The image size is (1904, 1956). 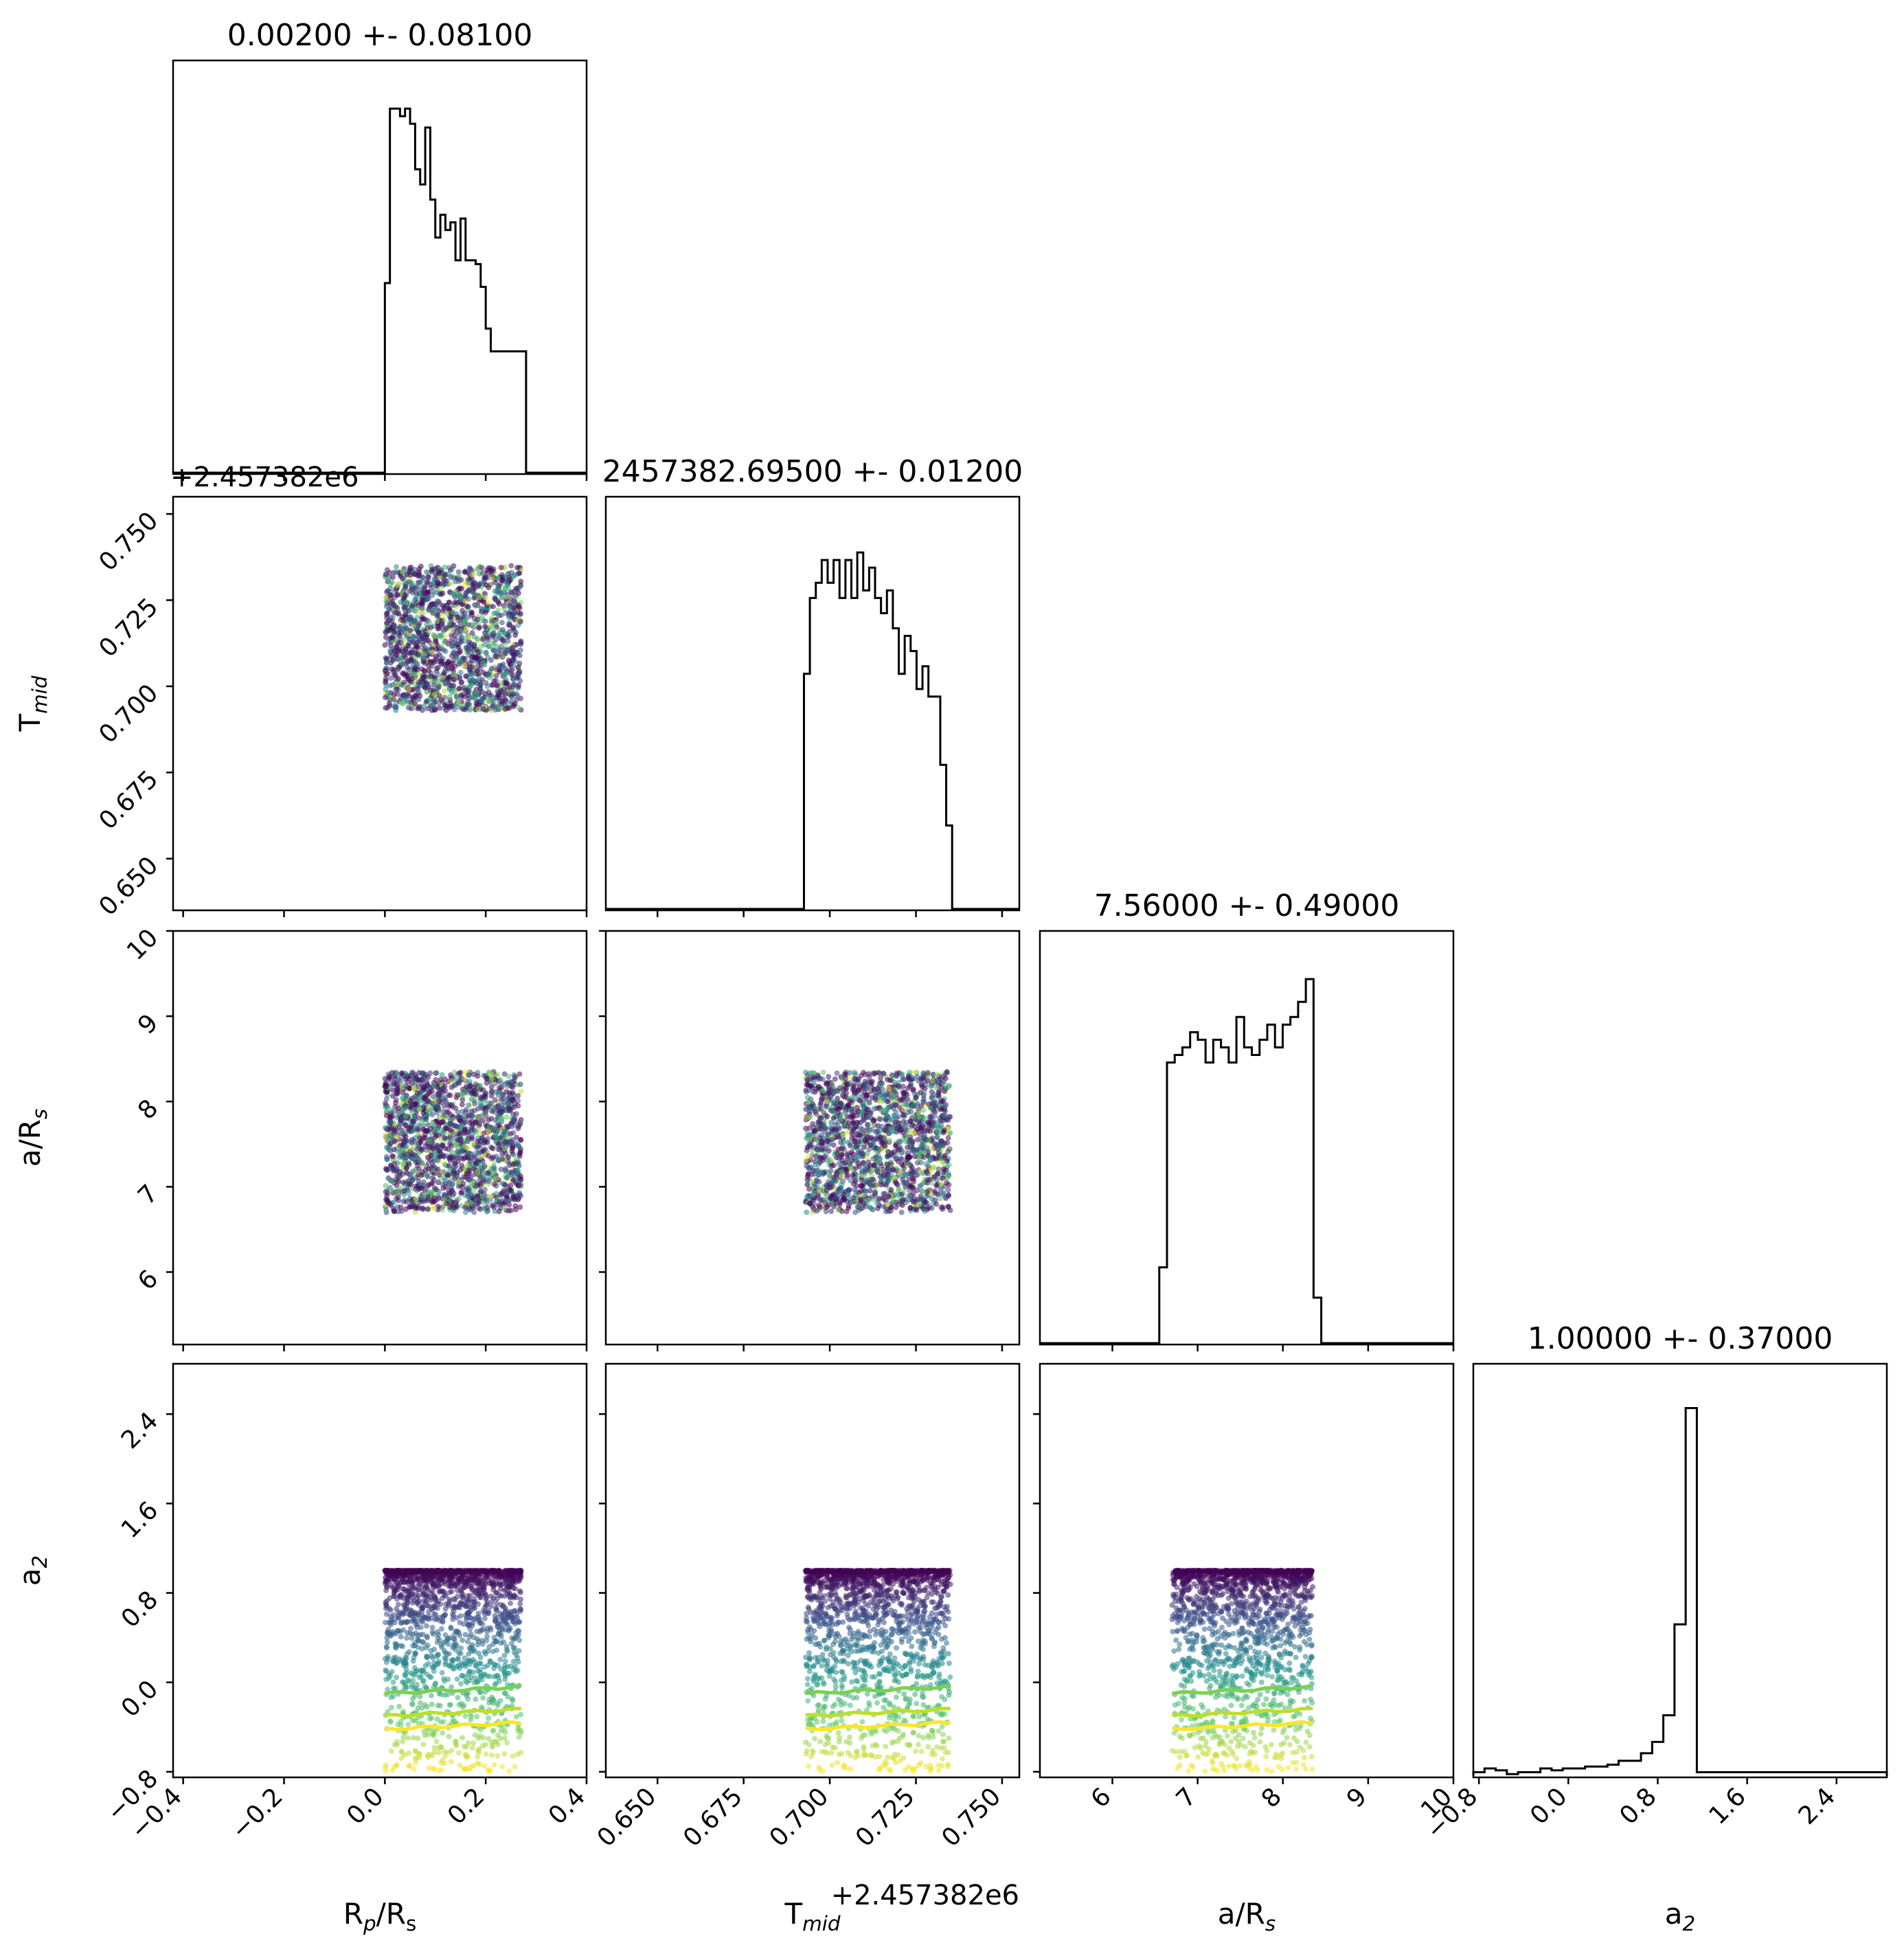 What do you see at coordinates (812, 472) in the screenshot?
I see `panel-title-tmid: 2457382.69500 +- 0.01200` at bounding box center [812, 472].